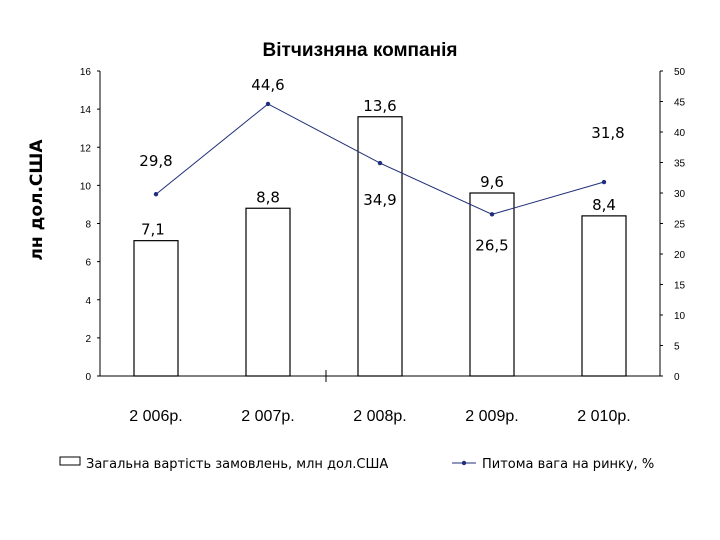 The width and height of the screenshot is (720, 540). I want to click on right-tick-label: 40, so click(680, 133).